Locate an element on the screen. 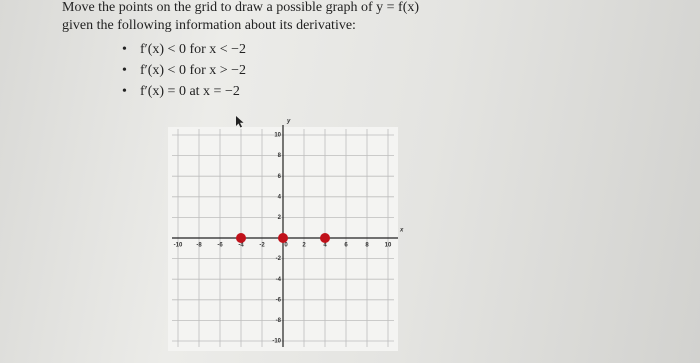 The width and height of the screenshot is (700, 363). bullet-text: f′(x) < 0 for x < −2 is located at coordinates (193, 49).